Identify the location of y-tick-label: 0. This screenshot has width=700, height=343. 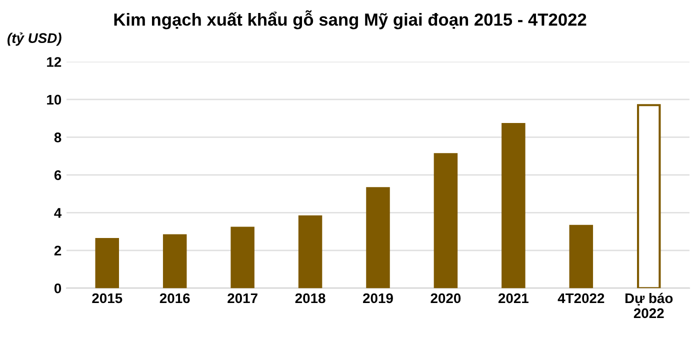
(58, 288).